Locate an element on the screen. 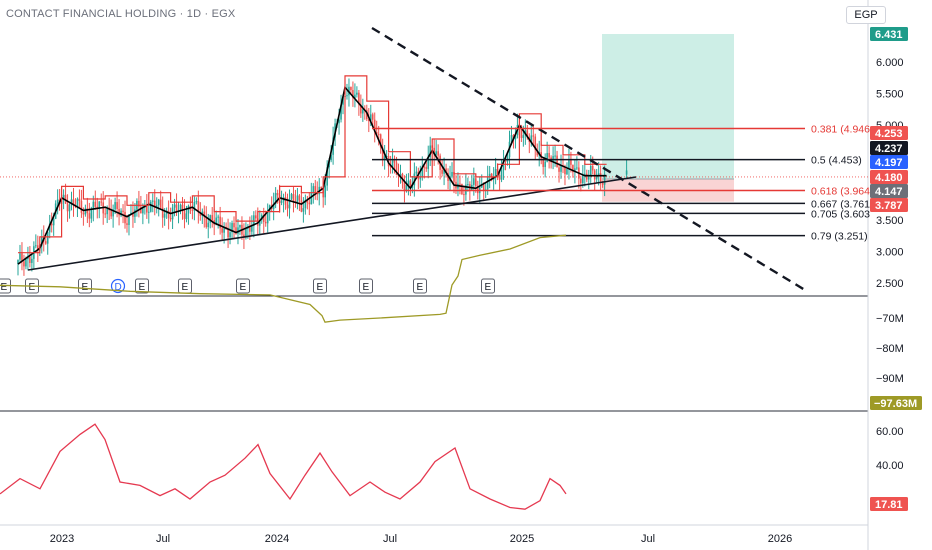  svg-text: 4.197 is located at coordinates (889, 163).